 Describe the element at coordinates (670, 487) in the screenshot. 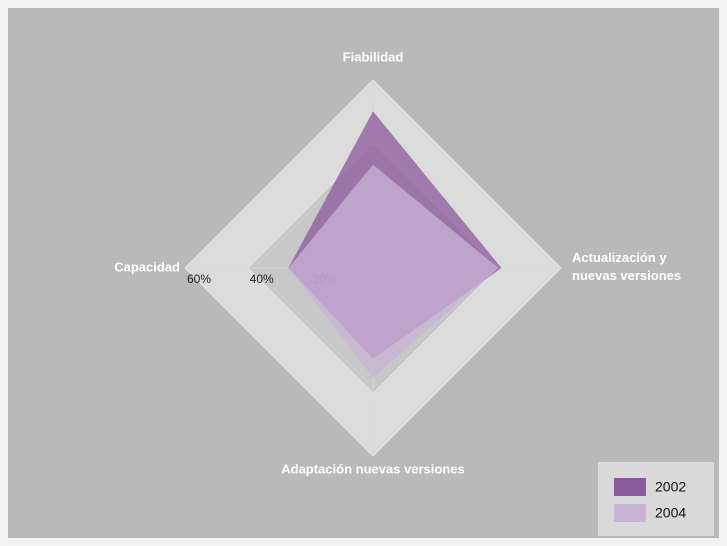

I see `legend-label: 2002` at that location.